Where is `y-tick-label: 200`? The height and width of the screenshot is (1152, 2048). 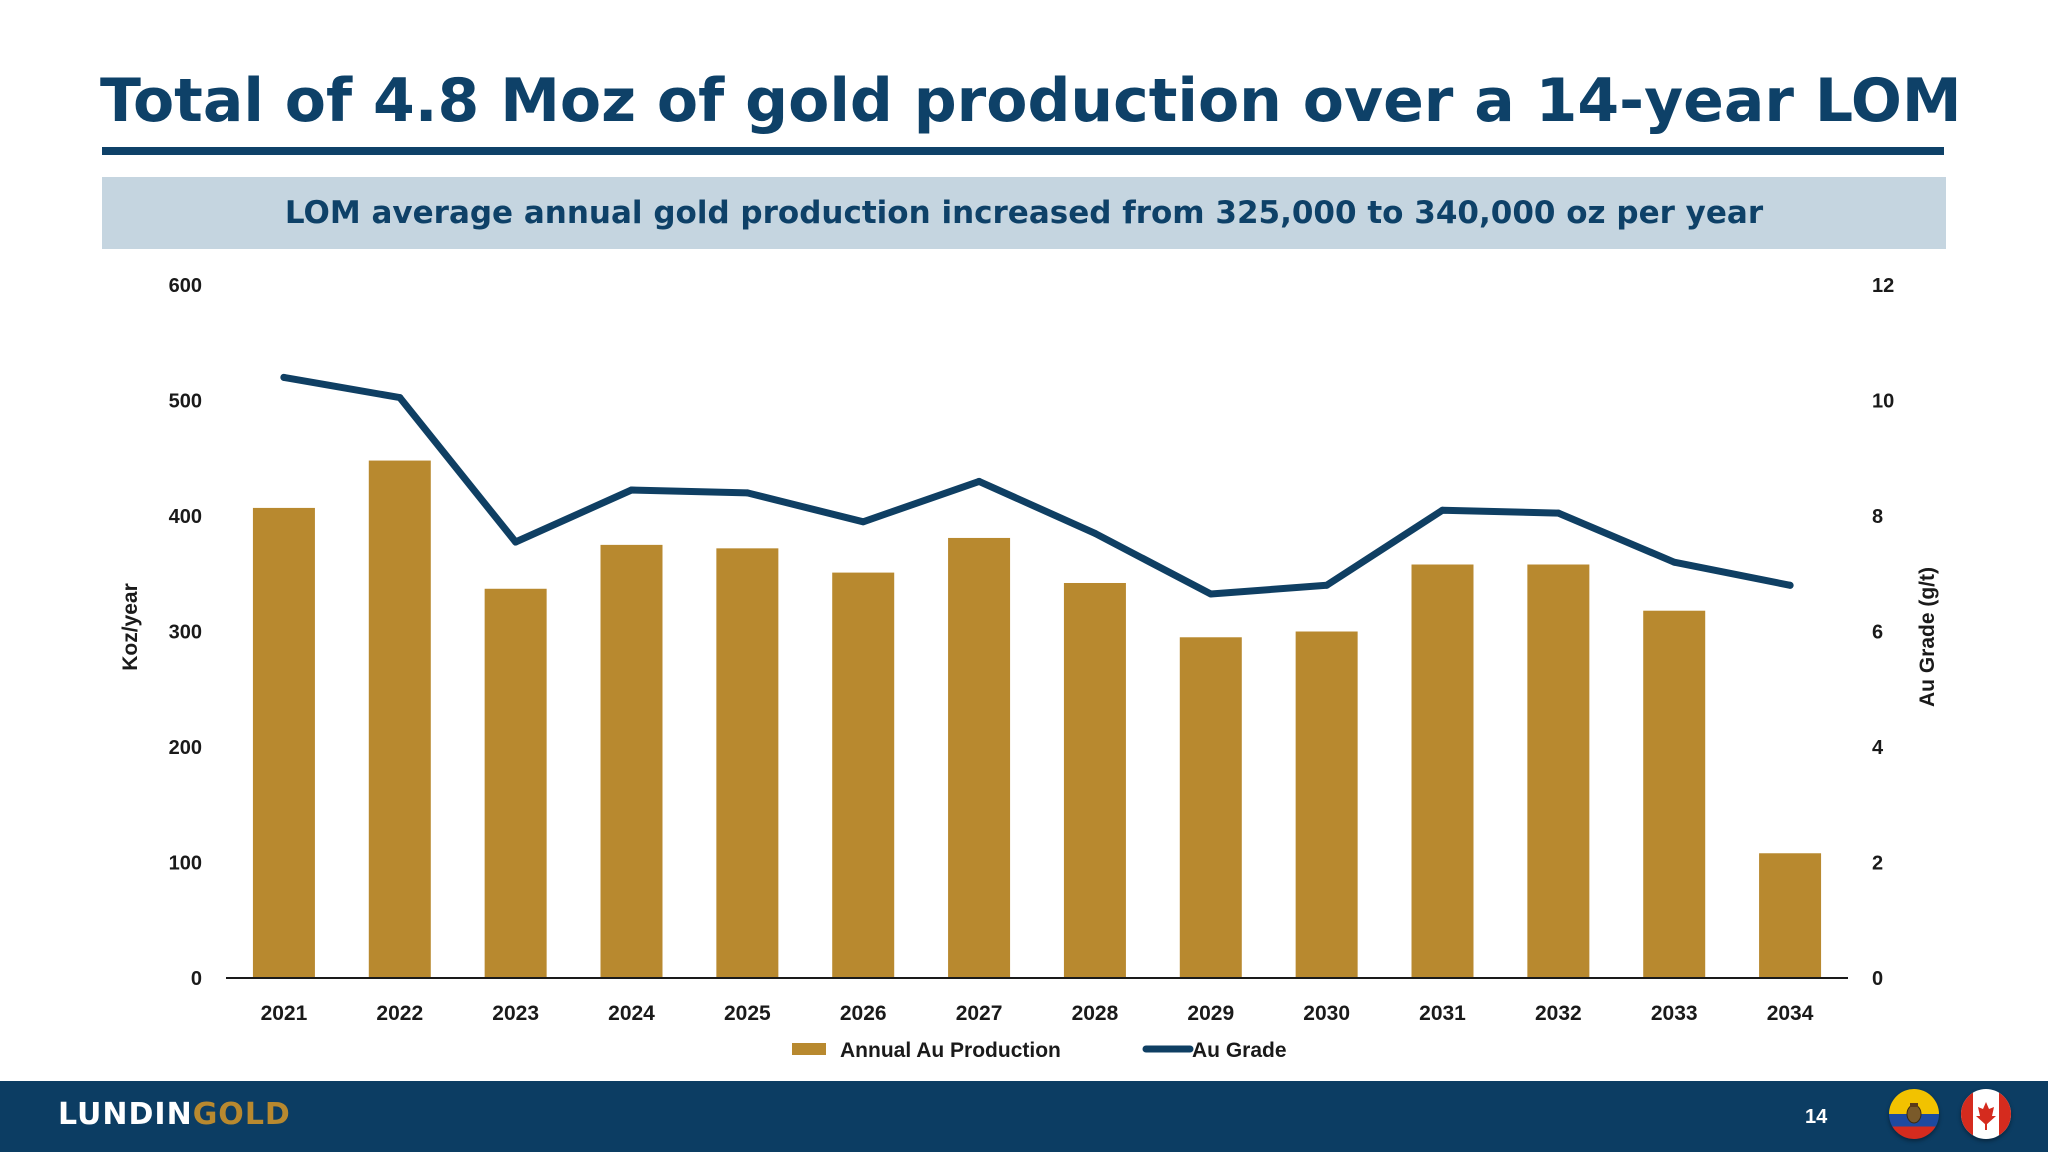
y-tick-label: 200 is located at coordinates (185, 748).